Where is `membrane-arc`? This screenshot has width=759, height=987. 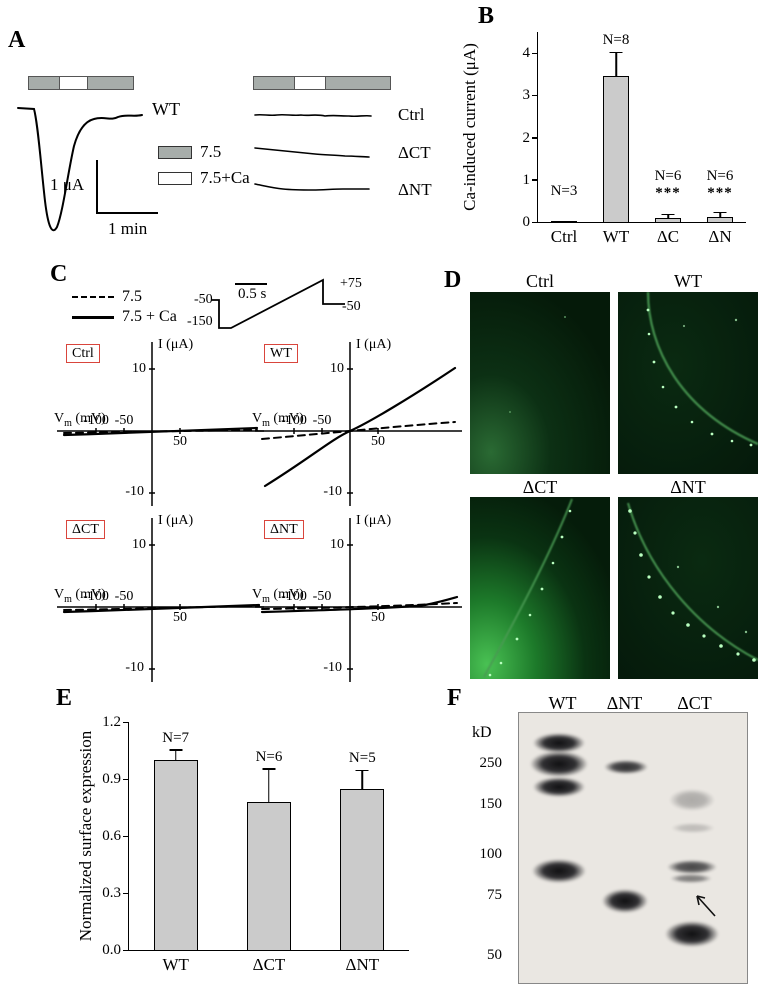
membrane-arc is located at coordinates (692, 581).